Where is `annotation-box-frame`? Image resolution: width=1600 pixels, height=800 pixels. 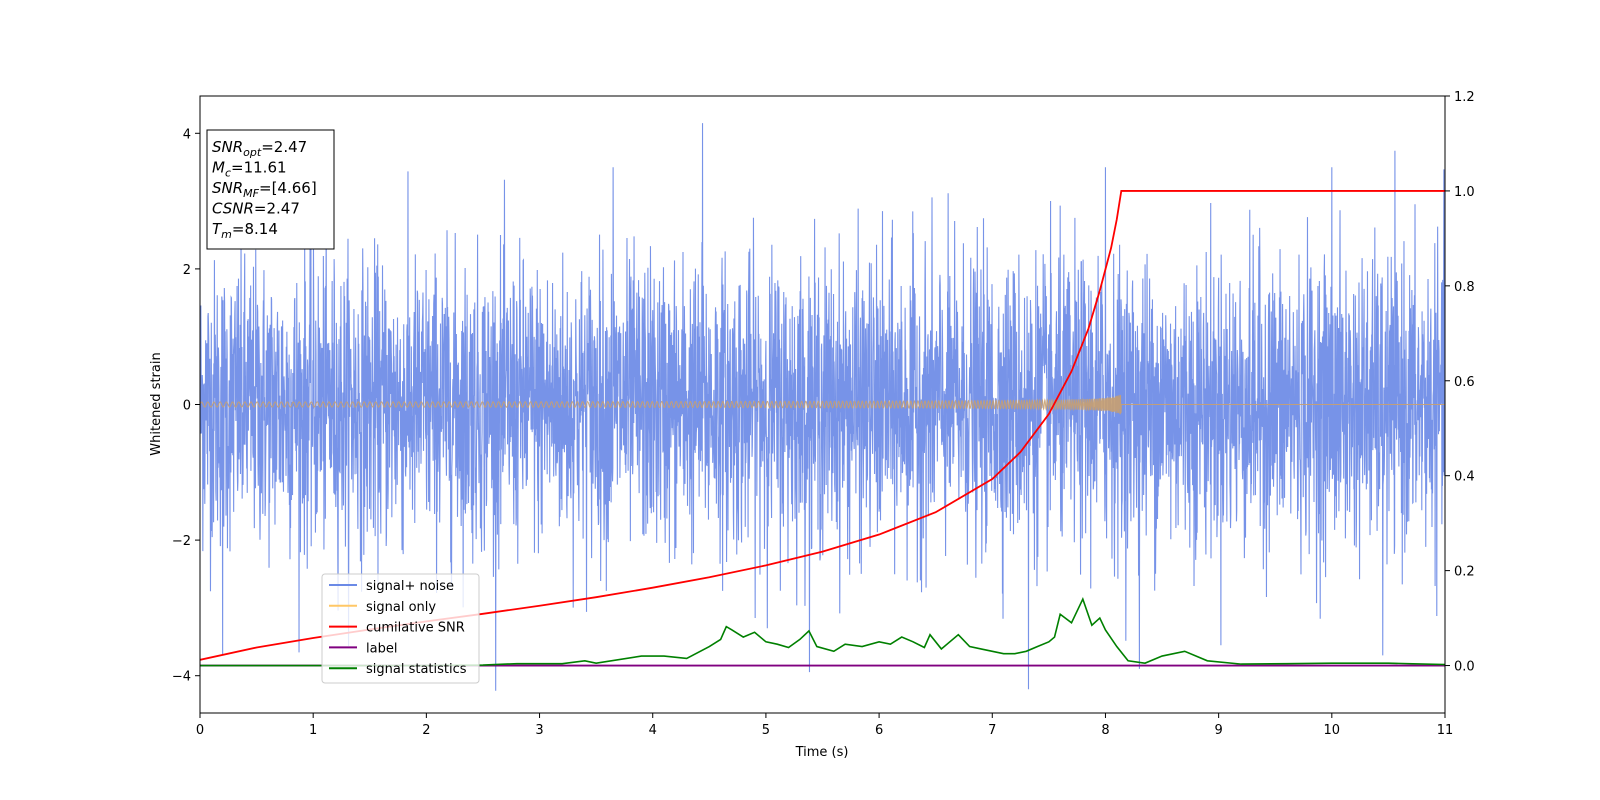
annotation-box-frame is located at coordinates (270, 189).